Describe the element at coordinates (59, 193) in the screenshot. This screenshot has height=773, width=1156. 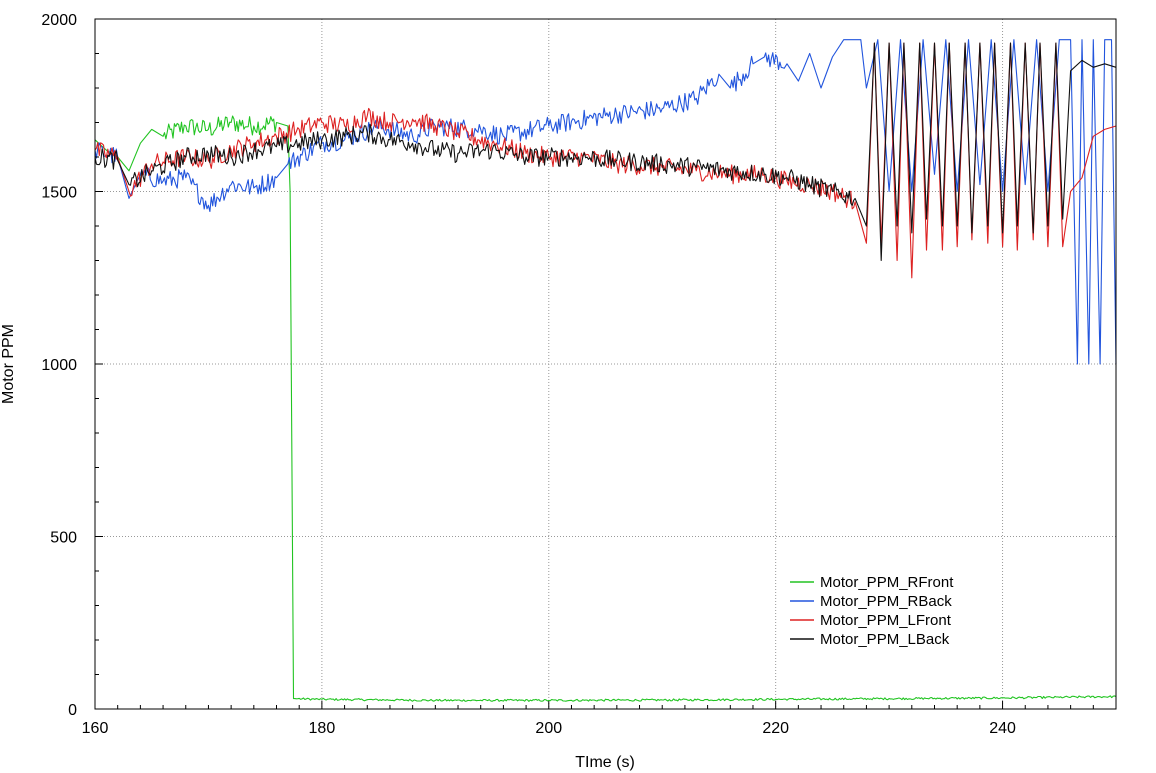
I see `y-tick-label: 1500` at that location.